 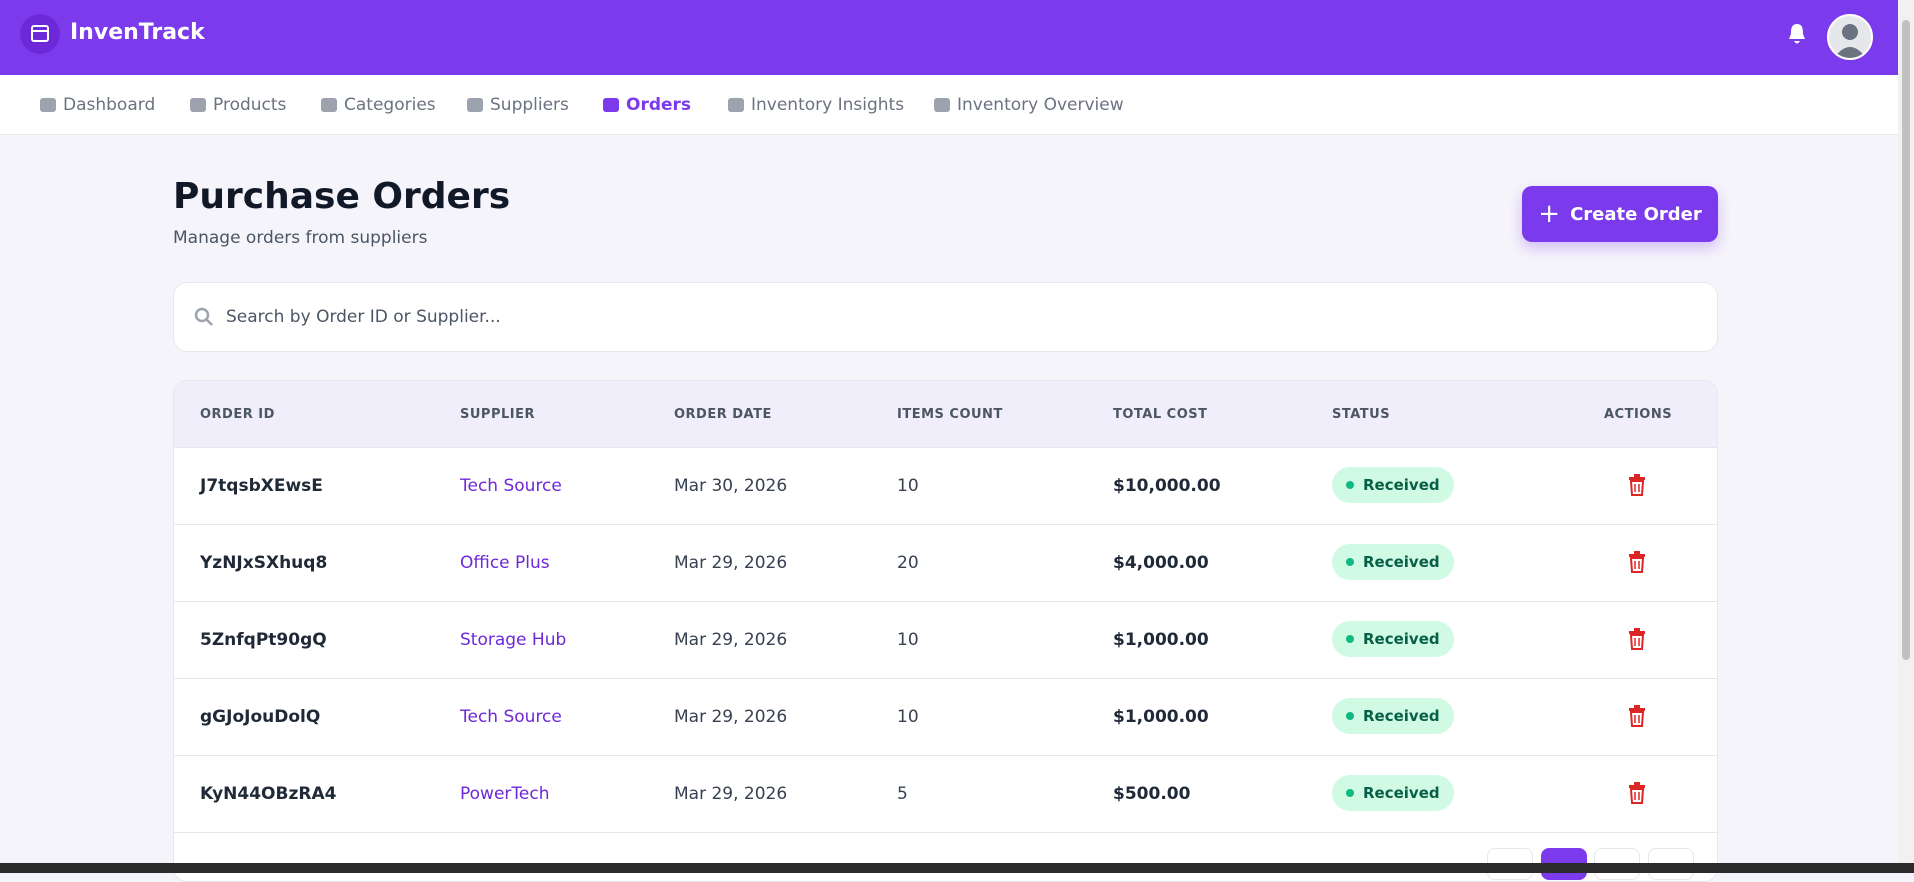 I want to click on column-header: ITEMS COUNT, so click(x=950, y=414).